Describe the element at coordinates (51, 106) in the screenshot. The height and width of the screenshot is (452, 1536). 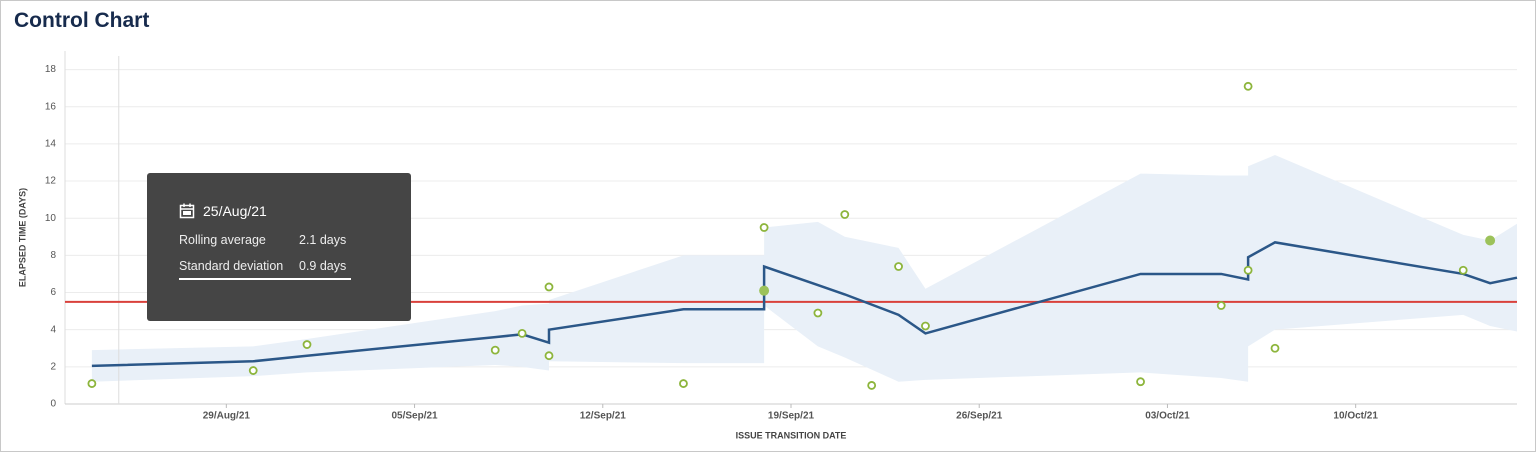
I see `y-tick-label: 16` at that location.